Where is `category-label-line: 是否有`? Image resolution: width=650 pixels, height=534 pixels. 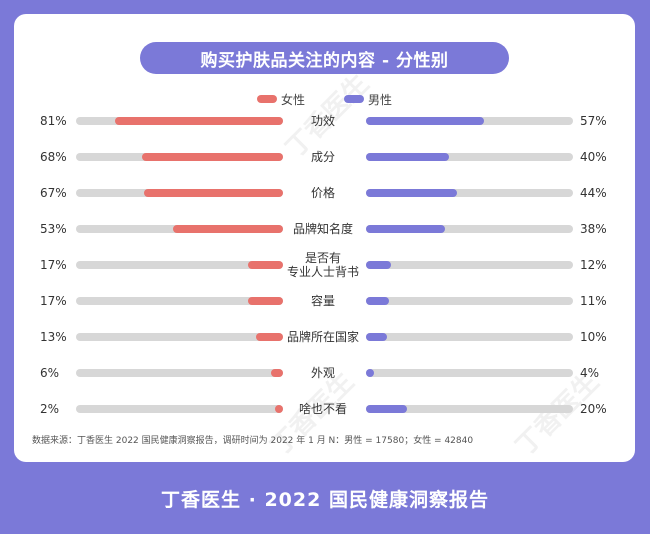 category-label-line: 是否有 is located at coordinates (322, 258).